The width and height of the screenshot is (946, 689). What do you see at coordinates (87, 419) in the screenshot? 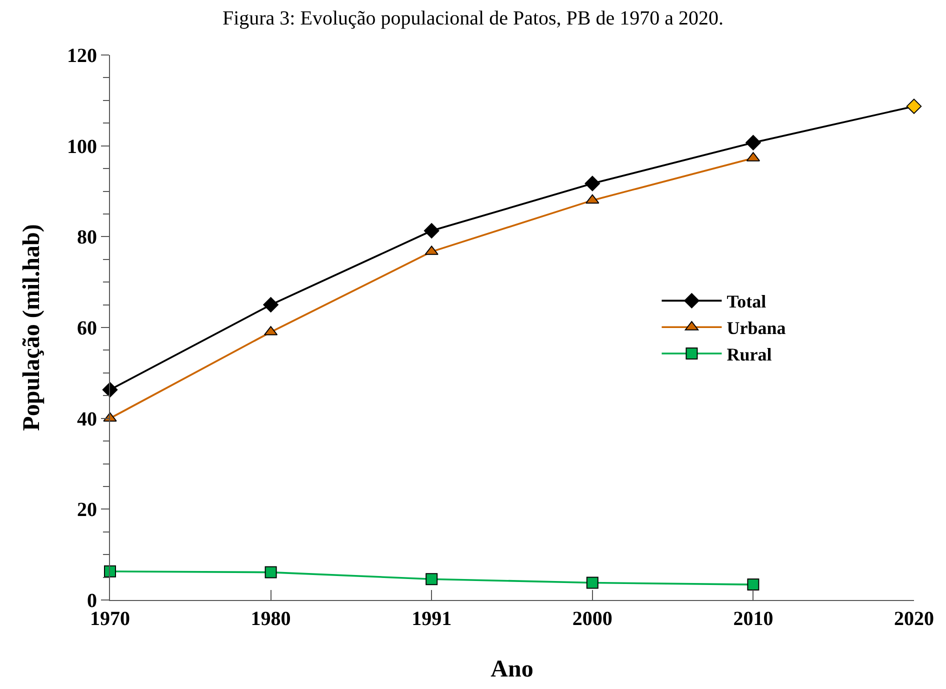
I see `y-tick-label: 40` at bounding box center [87, 419].